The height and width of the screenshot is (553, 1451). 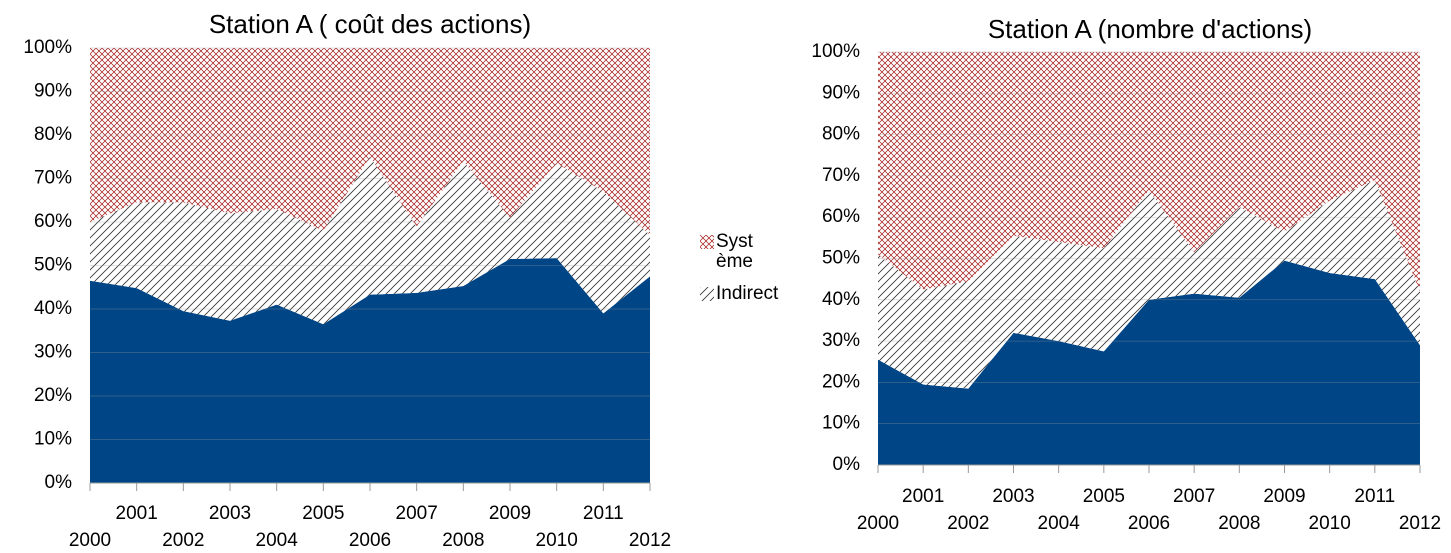 I want to click on legend: Système Indirect, so click(x=739, y=268).